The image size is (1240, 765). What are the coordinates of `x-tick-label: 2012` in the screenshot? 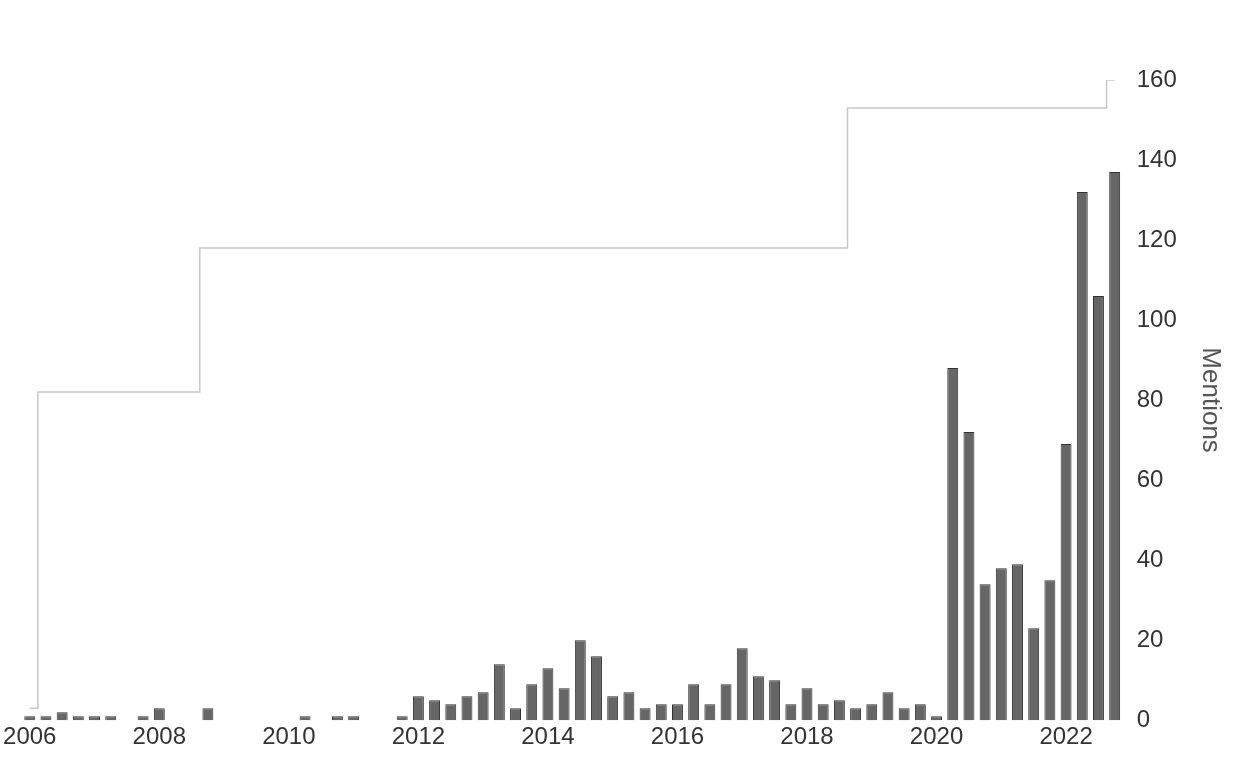 It's located at (418, 736).